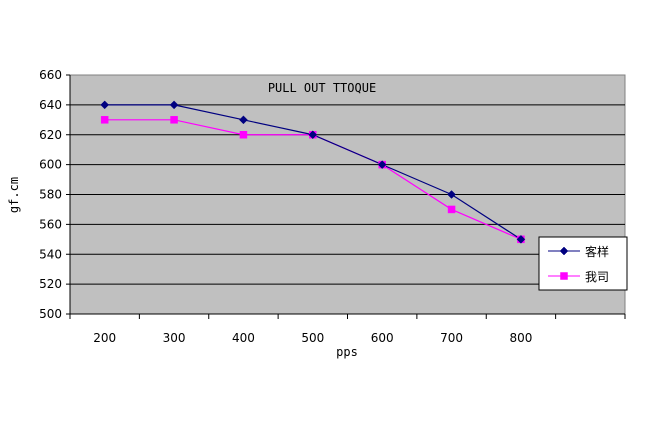 Image resolution: width=650 pixels, height=440 pixels. Describe the element at coordinates (564, 251) in the screenshot. I see `legend-marker-diamond` at that location.